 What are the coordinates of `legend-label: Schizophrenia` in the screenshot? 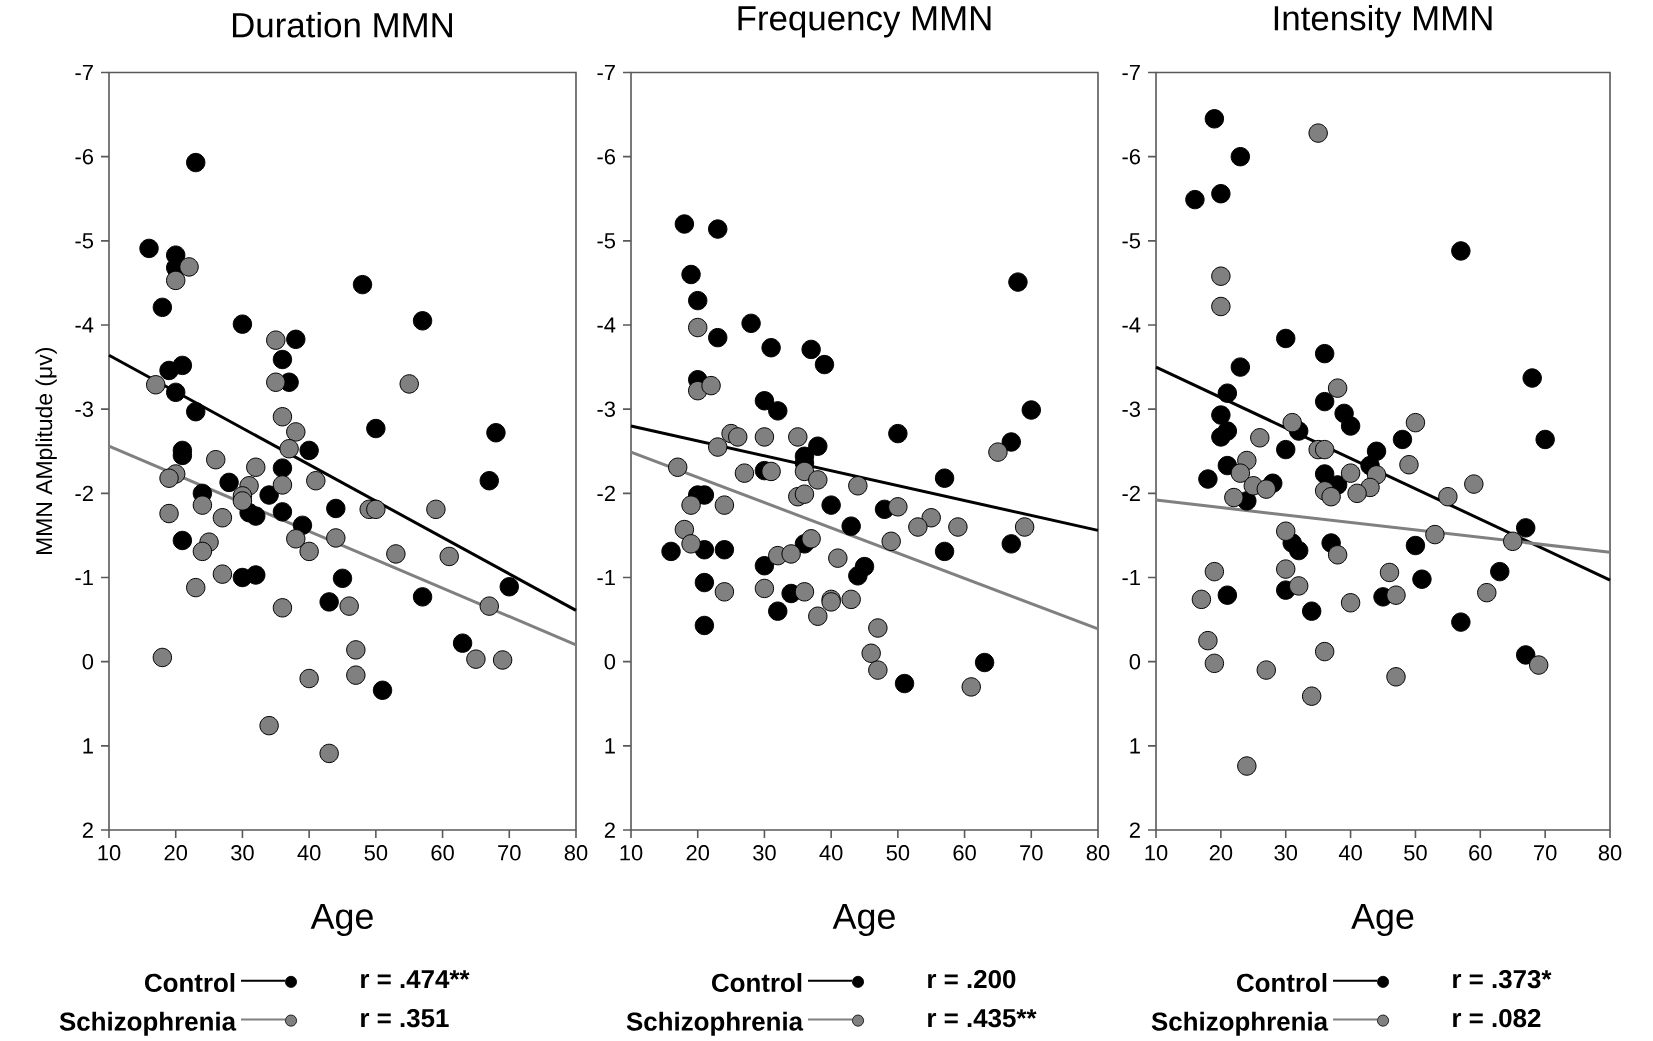 It's located at (148, 1023).